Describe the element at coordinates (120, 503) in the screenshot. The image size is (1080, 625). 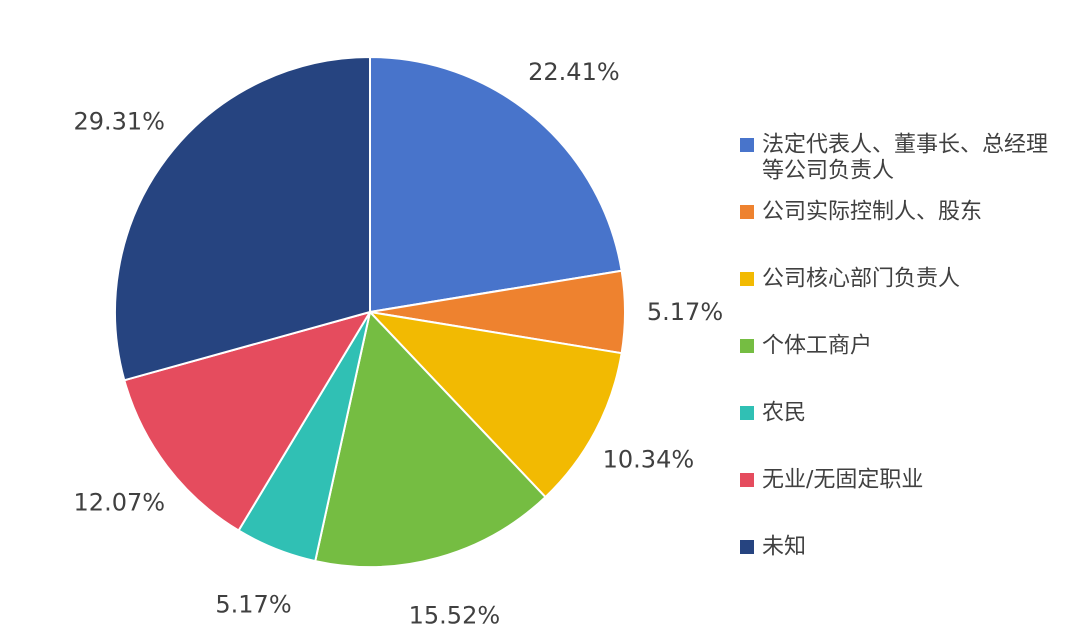
I see `slice-value-label: 12.07%` at that location.